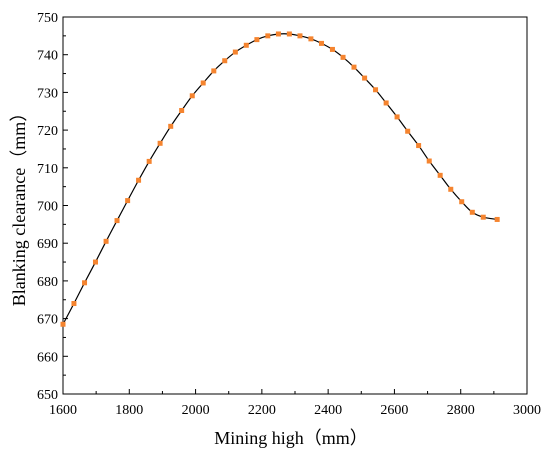 This screenshot has width=550, height=457. I want to click on y-tick-label: 650, so click(47, 395).